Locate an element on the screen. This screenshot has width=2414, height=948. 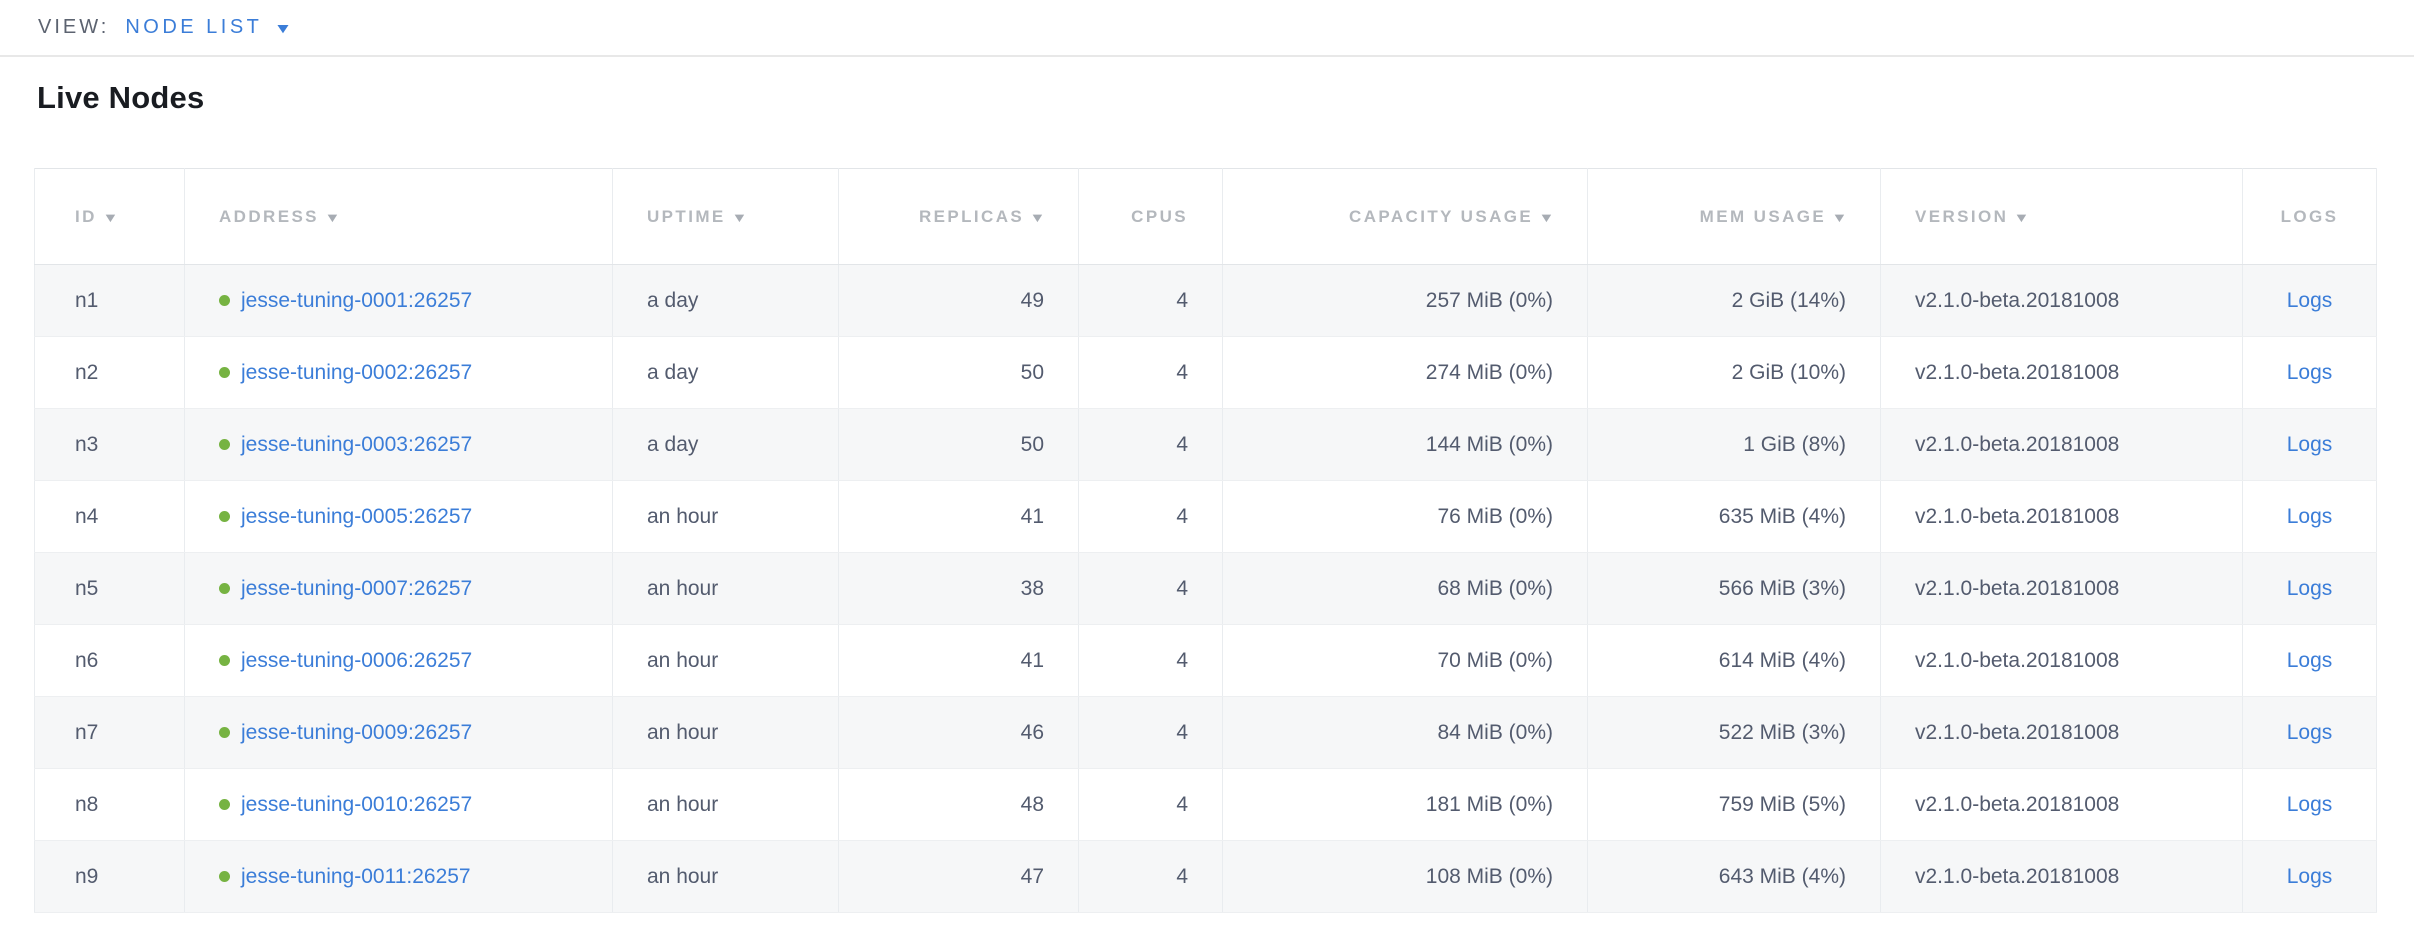
mem-cell: 566 MiB (3%) is located at coordinates (1734, 588).